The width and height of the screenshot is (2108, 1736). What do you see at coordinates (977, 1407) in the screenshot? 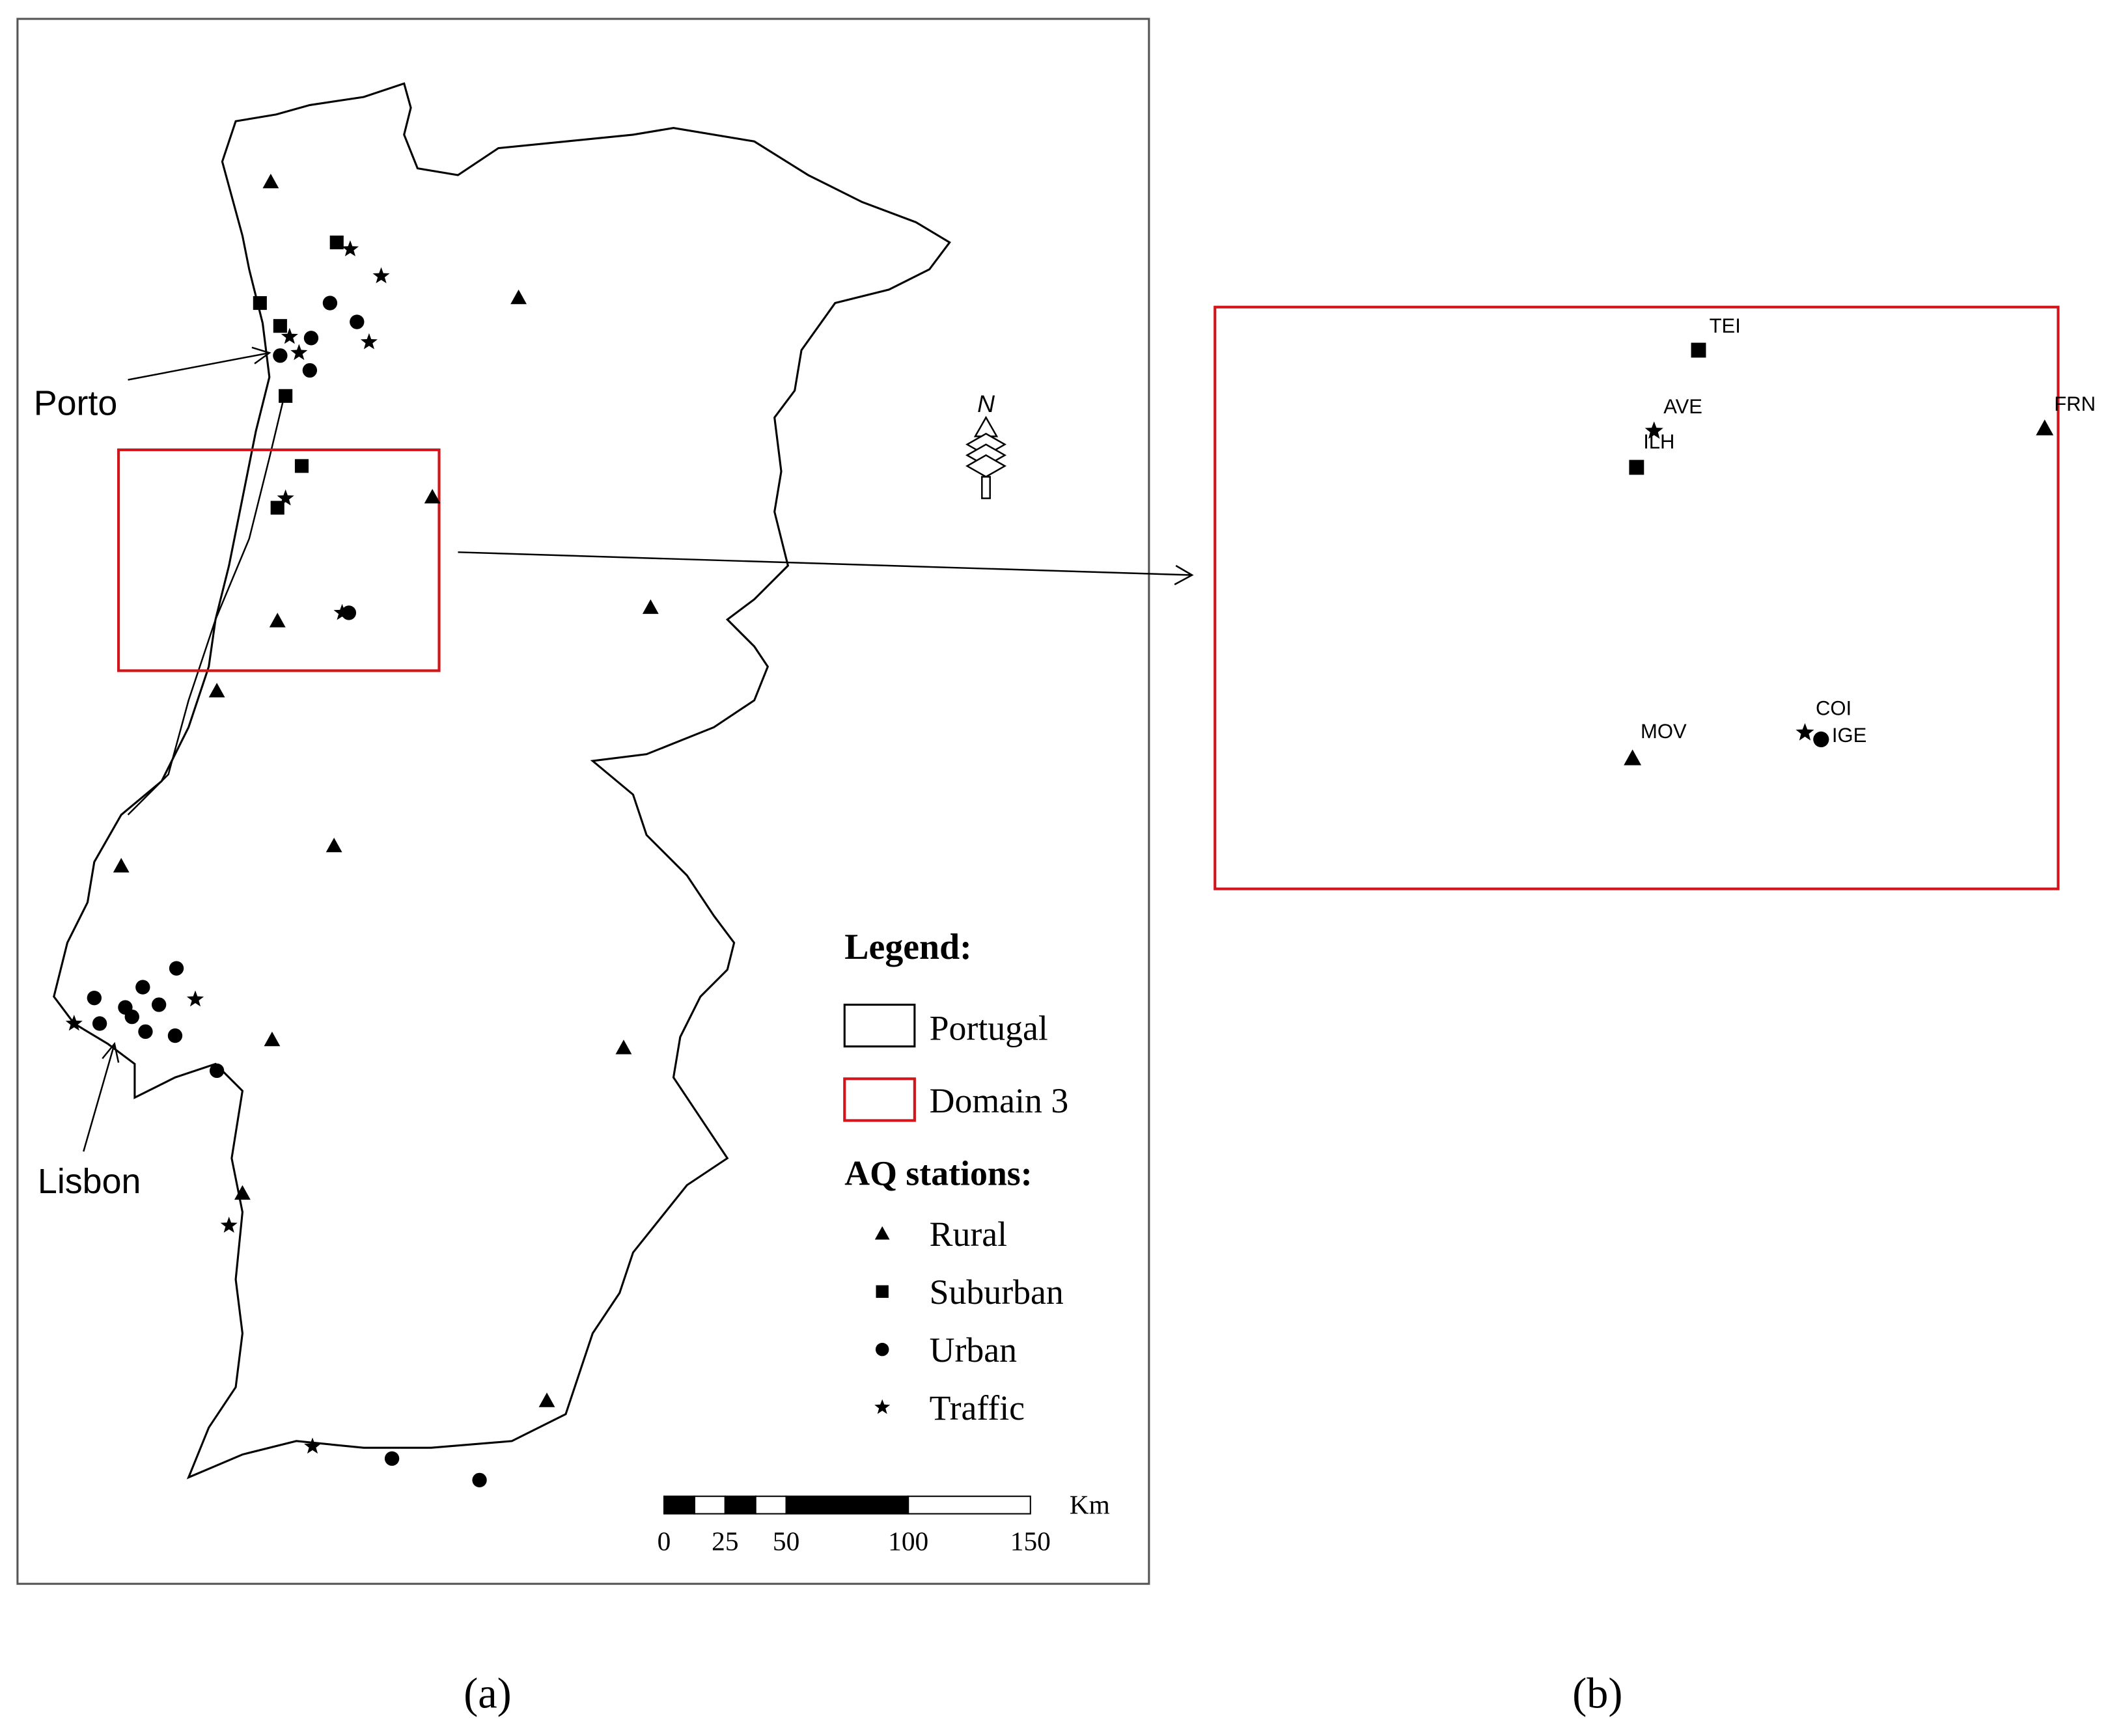
I see `legend-station-type: Traffic` at bounding box center [977, 1407].